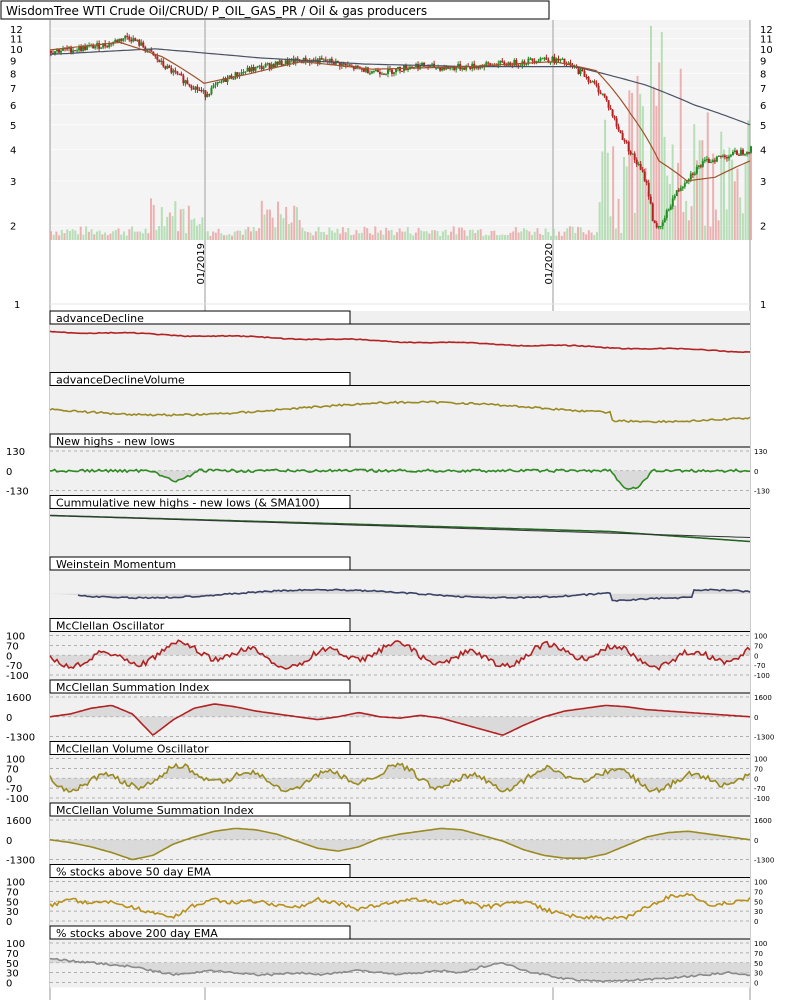  What do you see at coordinates (12, 974) in the screenshot?
I see `panel-tick-label-left: 30` at bounding box center [12, 974].